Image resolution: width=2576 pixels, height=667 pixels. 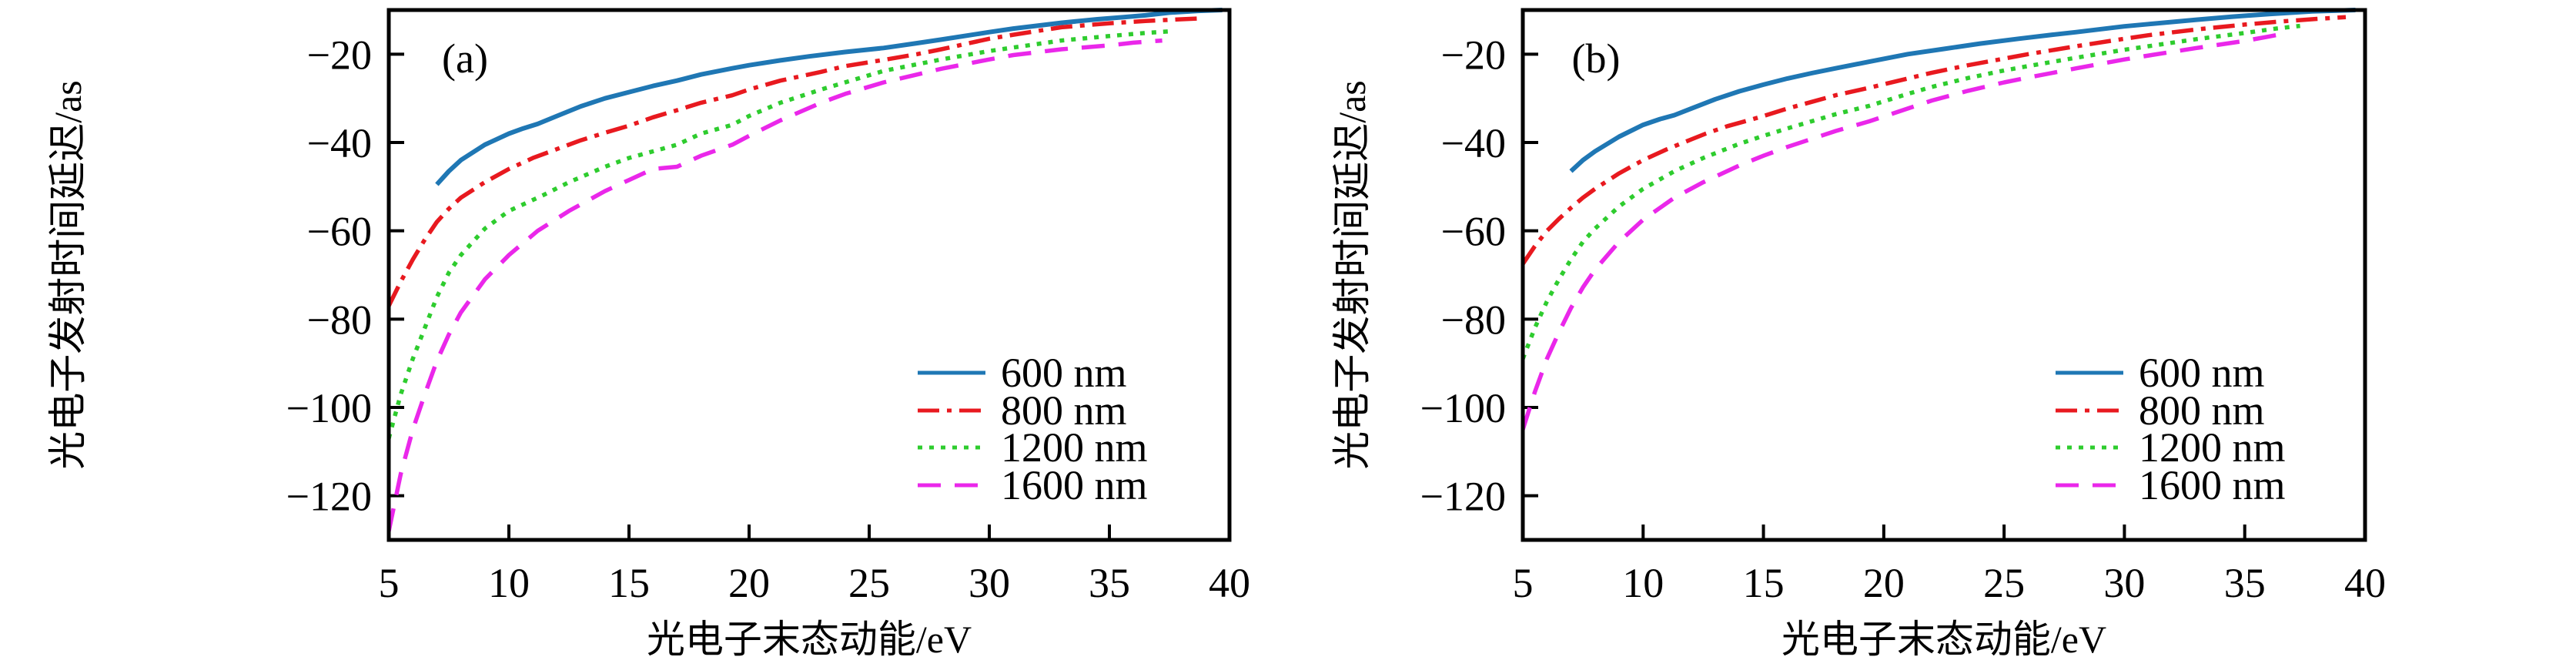 I want to click on panel-label-b: (b), so click(x=1596, y=58).